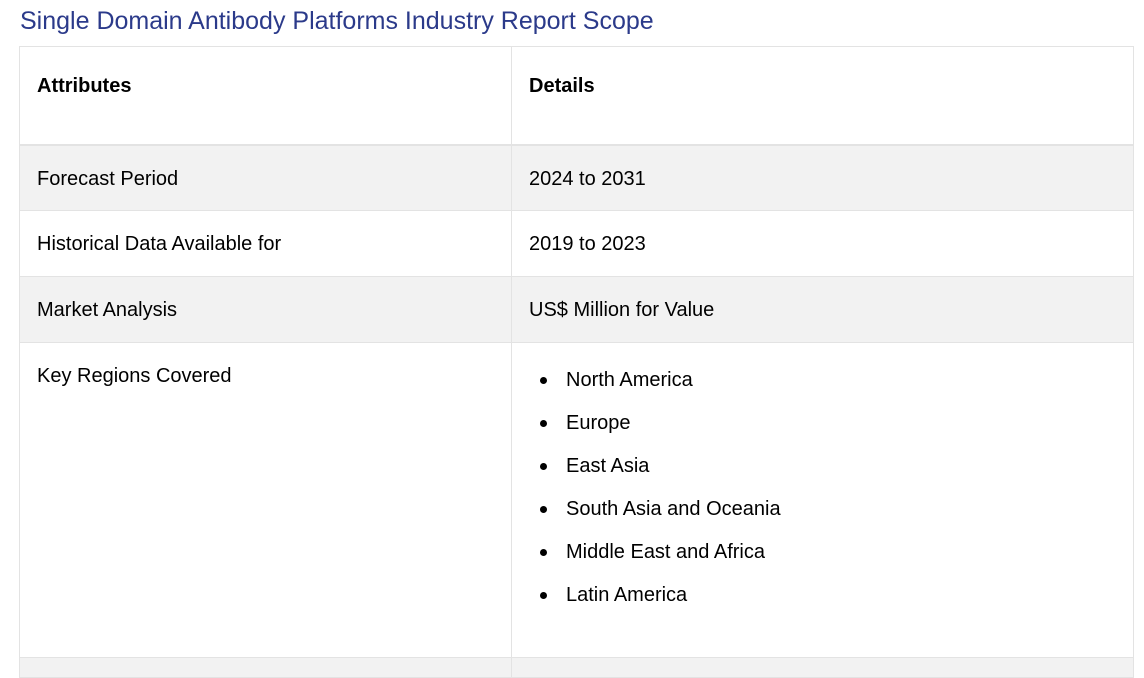 This screenshot has height=678, width=1144. What do you see at coordinates (265, 96) in the screenshot?
I see `header-attributes: Attributes` at bounding box center [265, 96].